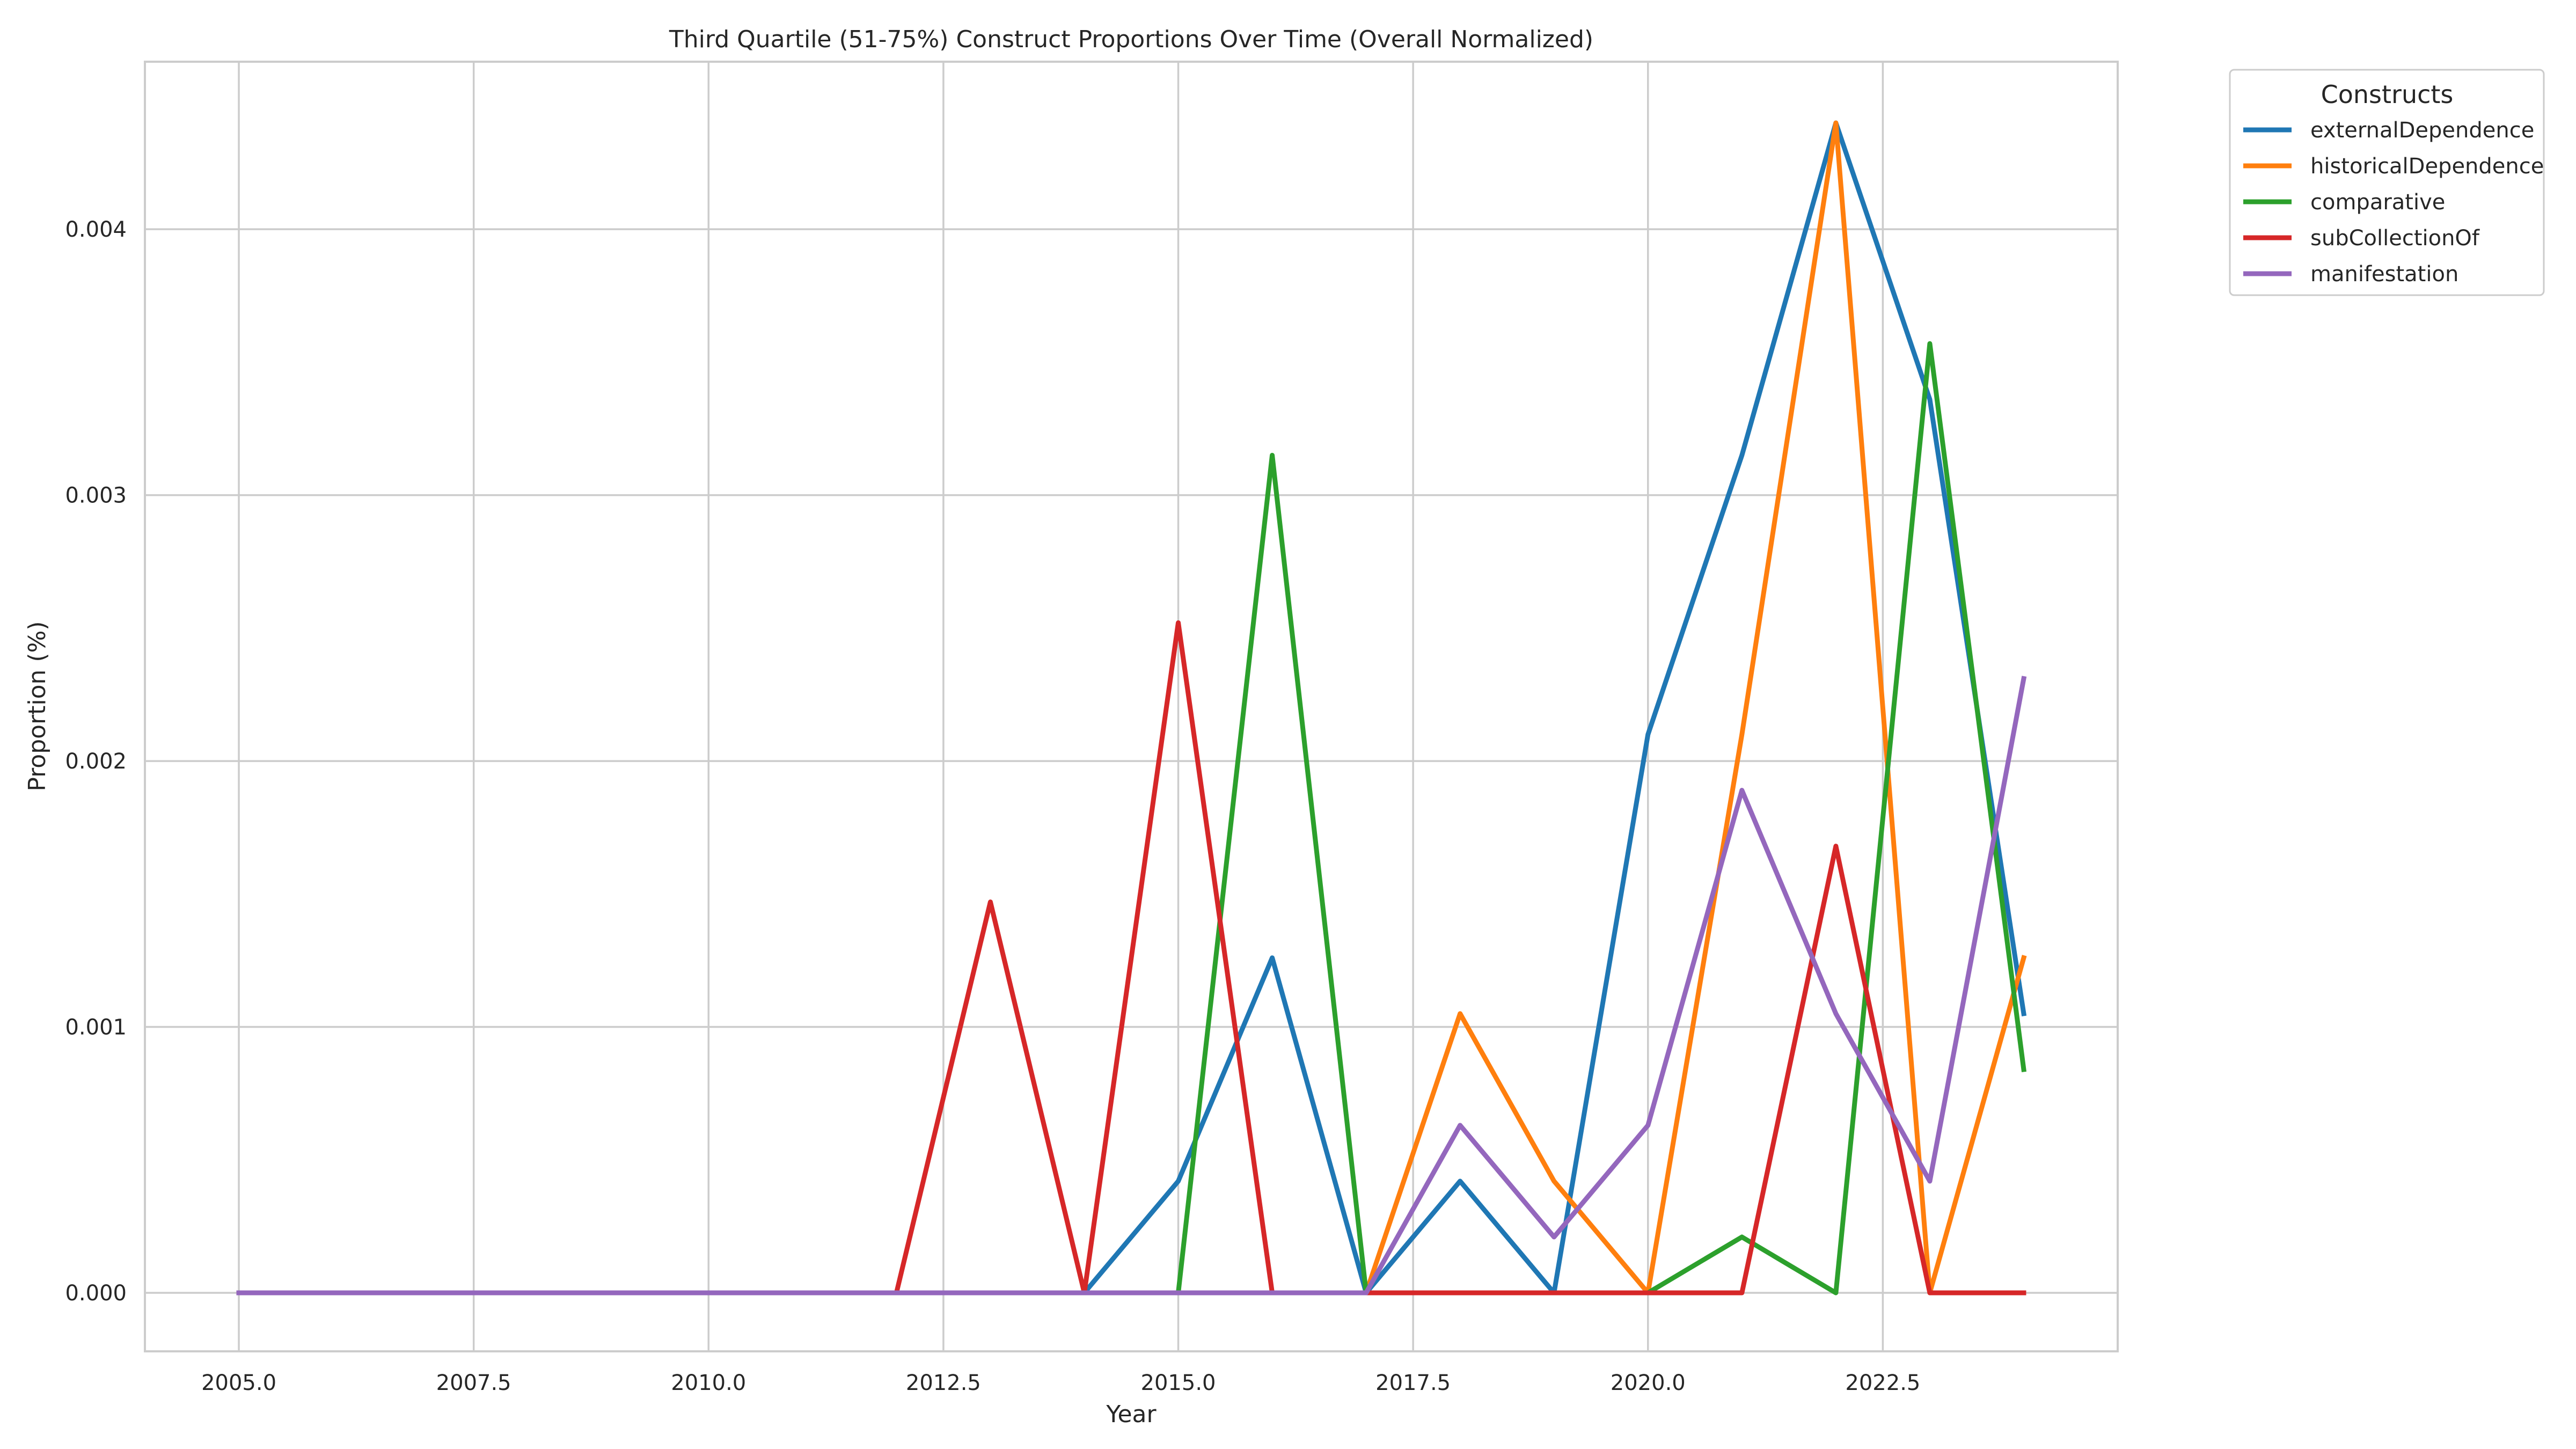  I want to click on x-axis-label: Year, so click(1131, 1414).